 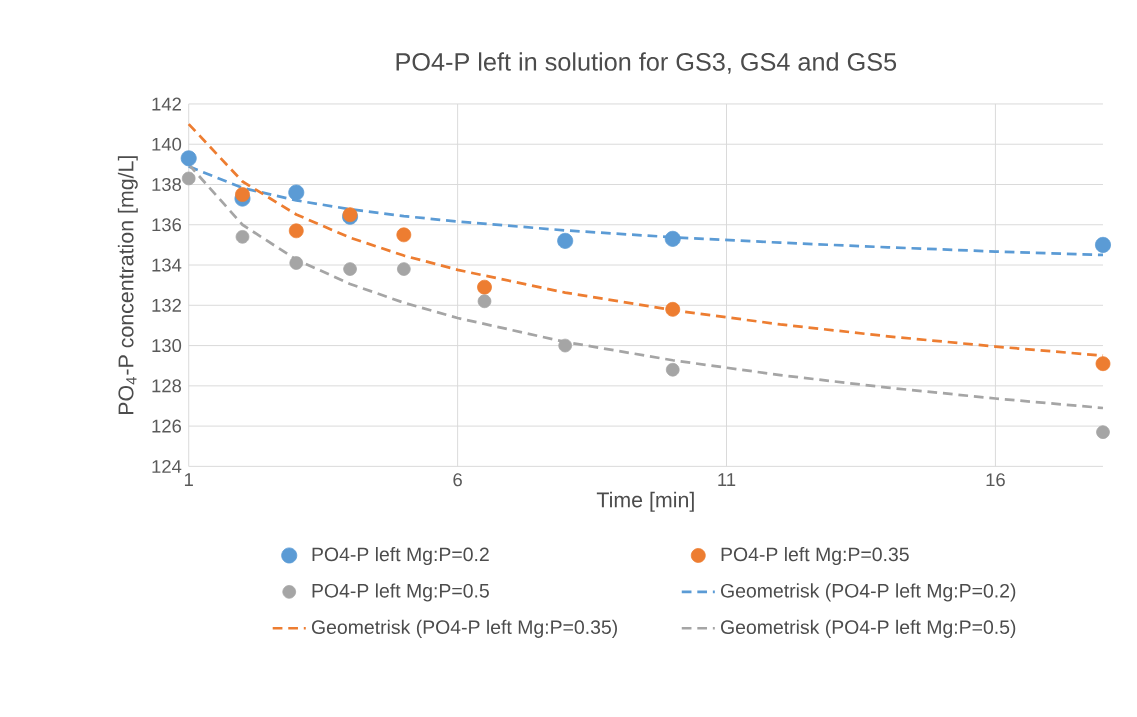 What do you see at coordinates (188, 479) in the screenshot?
I see `x-tick-label: 1` at bounding box center [188, 479].